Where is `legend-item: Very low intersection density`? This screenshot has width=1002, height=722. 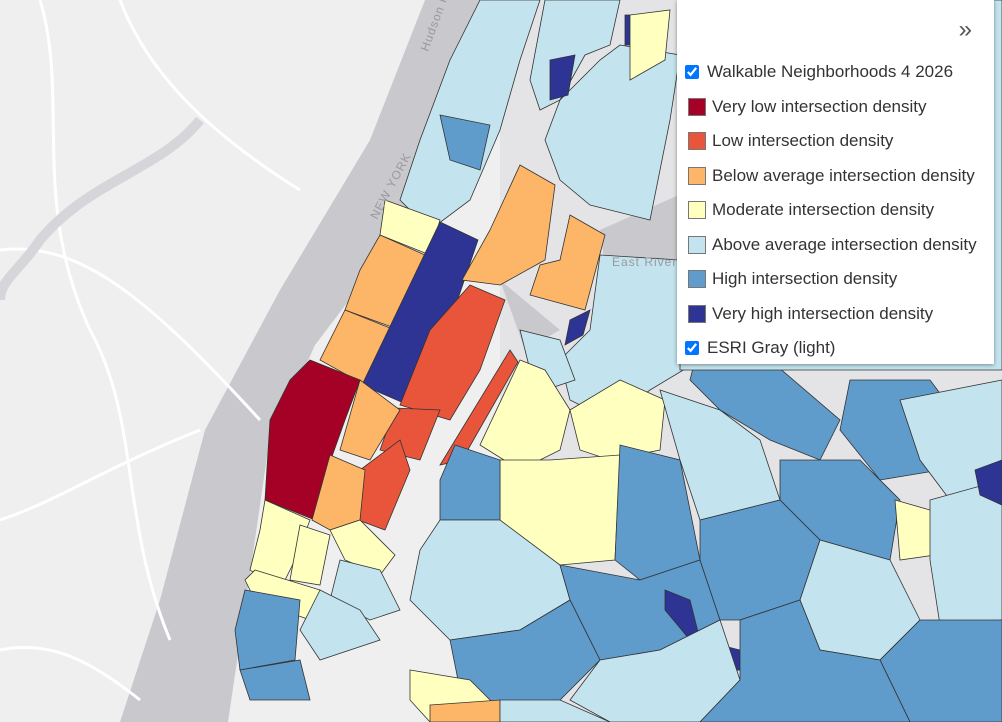 legend-item: Very low intersection density is located at coordinates (806, 107).